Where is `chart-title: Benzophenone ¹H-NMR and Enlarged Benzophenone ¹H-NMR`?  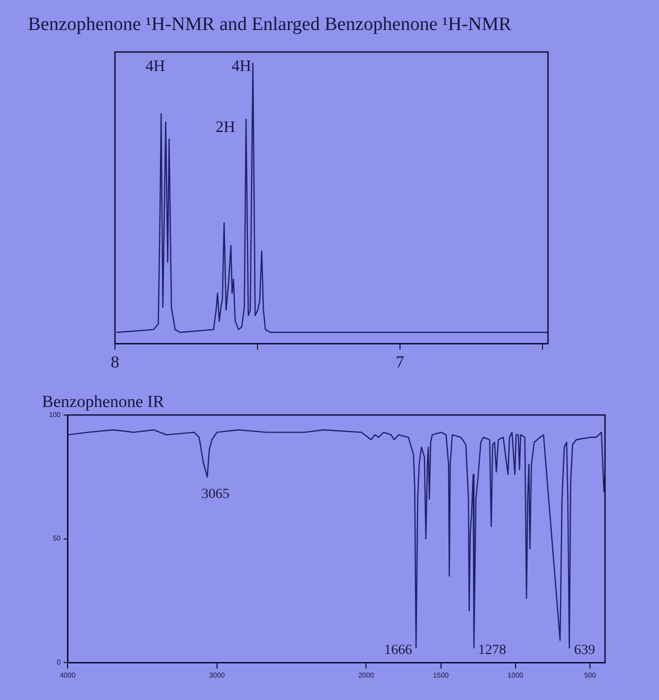 chart-title: Benzophenone ¹H-NMR and Enlarged Benzophenone ¹H-NMR is located at coordinates (270, 25).